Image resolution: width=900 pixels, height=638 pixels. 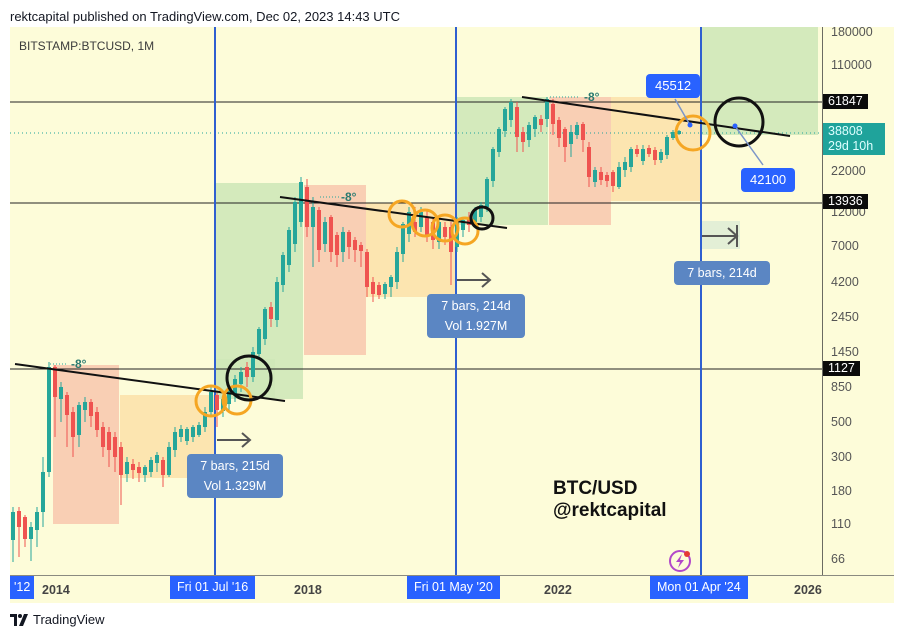 I want to click on watermark: BTC/USD @rektcapital, so click(x=610, y=500).